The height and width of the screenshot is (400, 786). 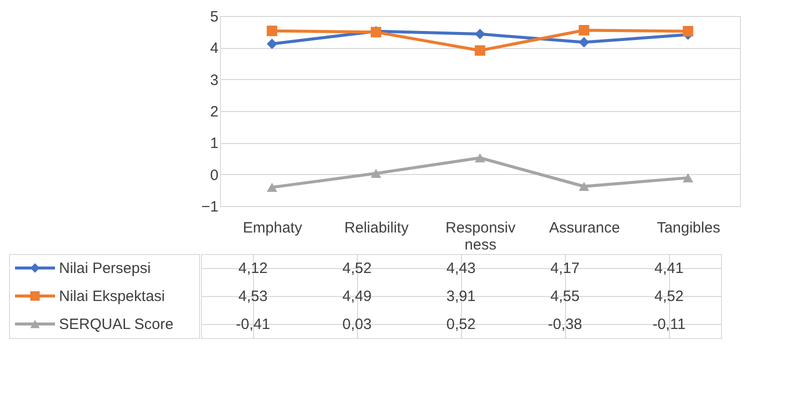 What do you see at coordinates (669, 324) in the screenshot?
I see `data-label: -0,11` at bounding box center [669, 324].